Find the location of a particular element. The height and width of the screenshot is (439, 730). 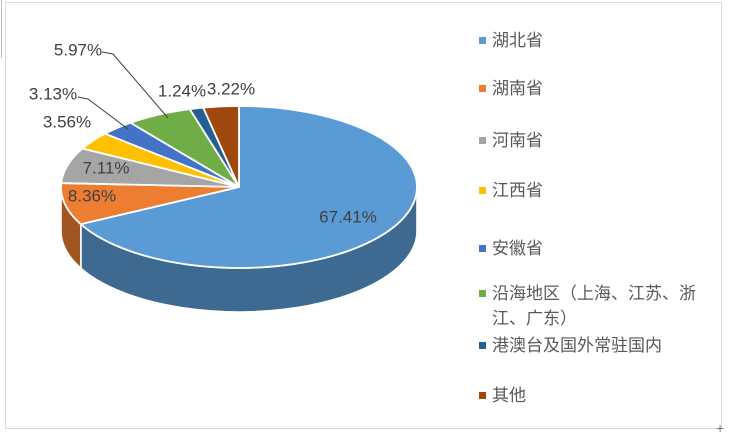

data-label-hmt: 1.24% is located at coordinates (182, 91).